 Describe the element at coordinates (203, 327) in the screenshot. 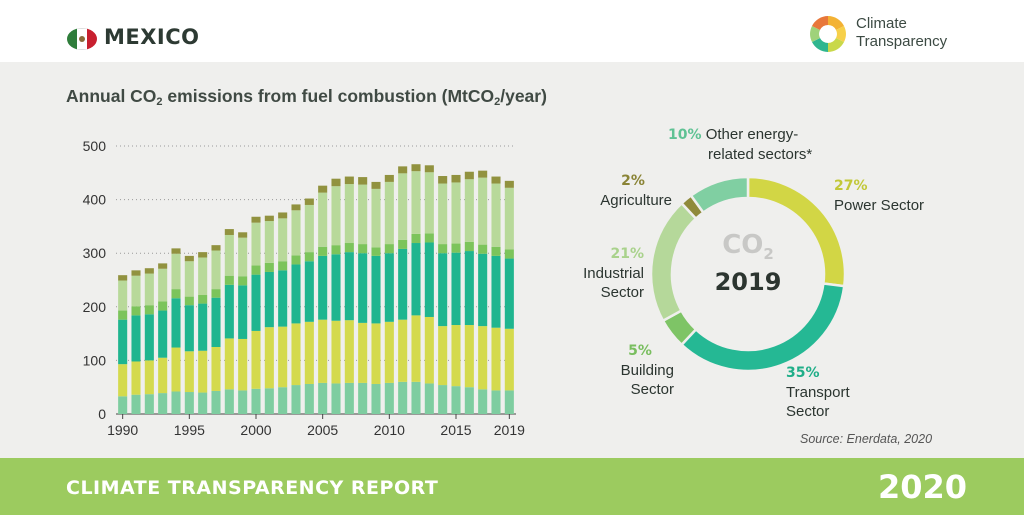

I see `bar-transport-1996` at that location.